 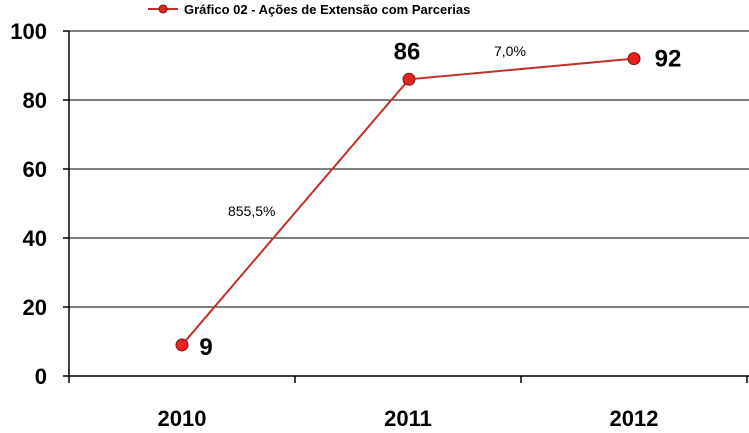 What do you see at coordinates (634, 59) in the screenshot?
I see `data-point-2012` at bounding box center [634, 59].